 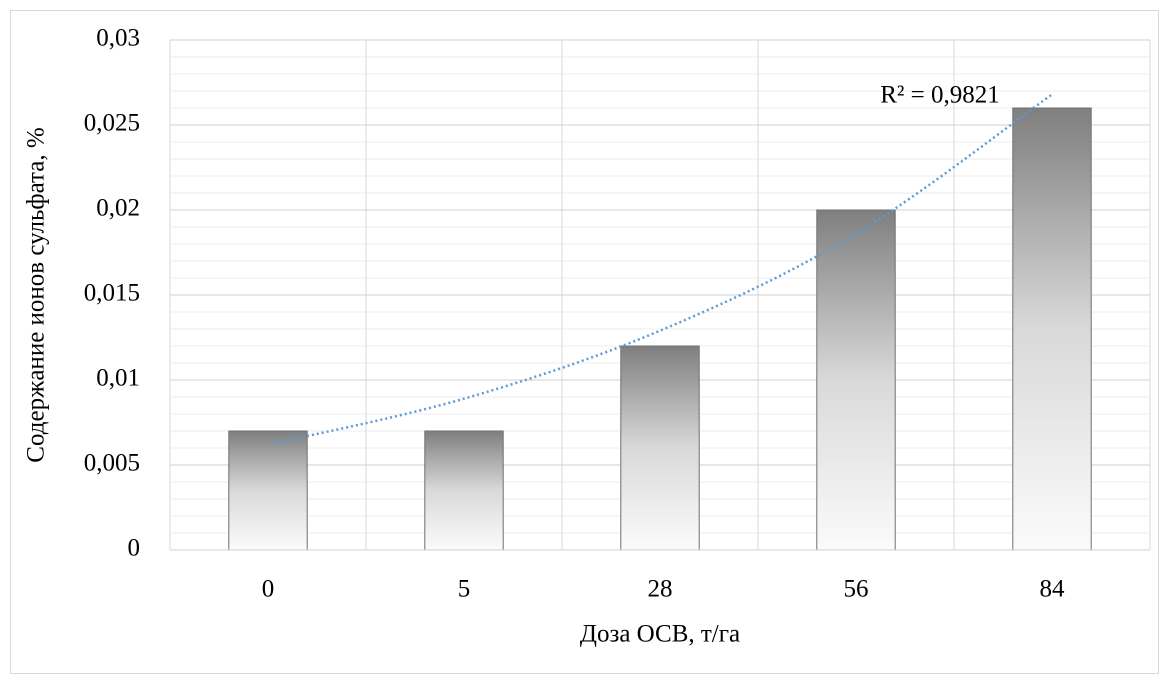 I want to click on y-tick-label: 0, so click(x=134, y=548).